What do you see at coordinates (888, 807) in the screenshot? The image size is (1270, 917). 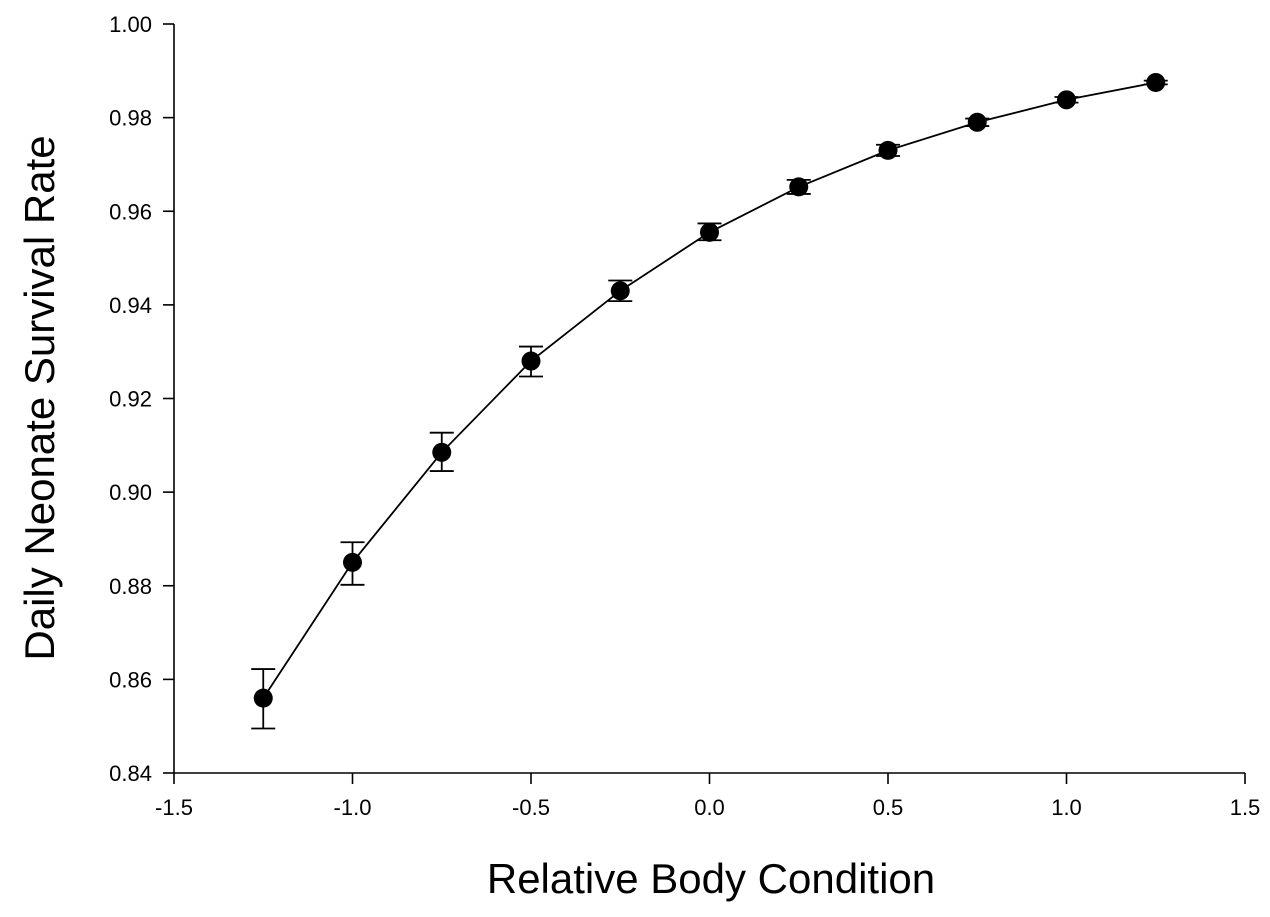 I see `x-tick-label: 0.5` at bounding box center [888, 807].